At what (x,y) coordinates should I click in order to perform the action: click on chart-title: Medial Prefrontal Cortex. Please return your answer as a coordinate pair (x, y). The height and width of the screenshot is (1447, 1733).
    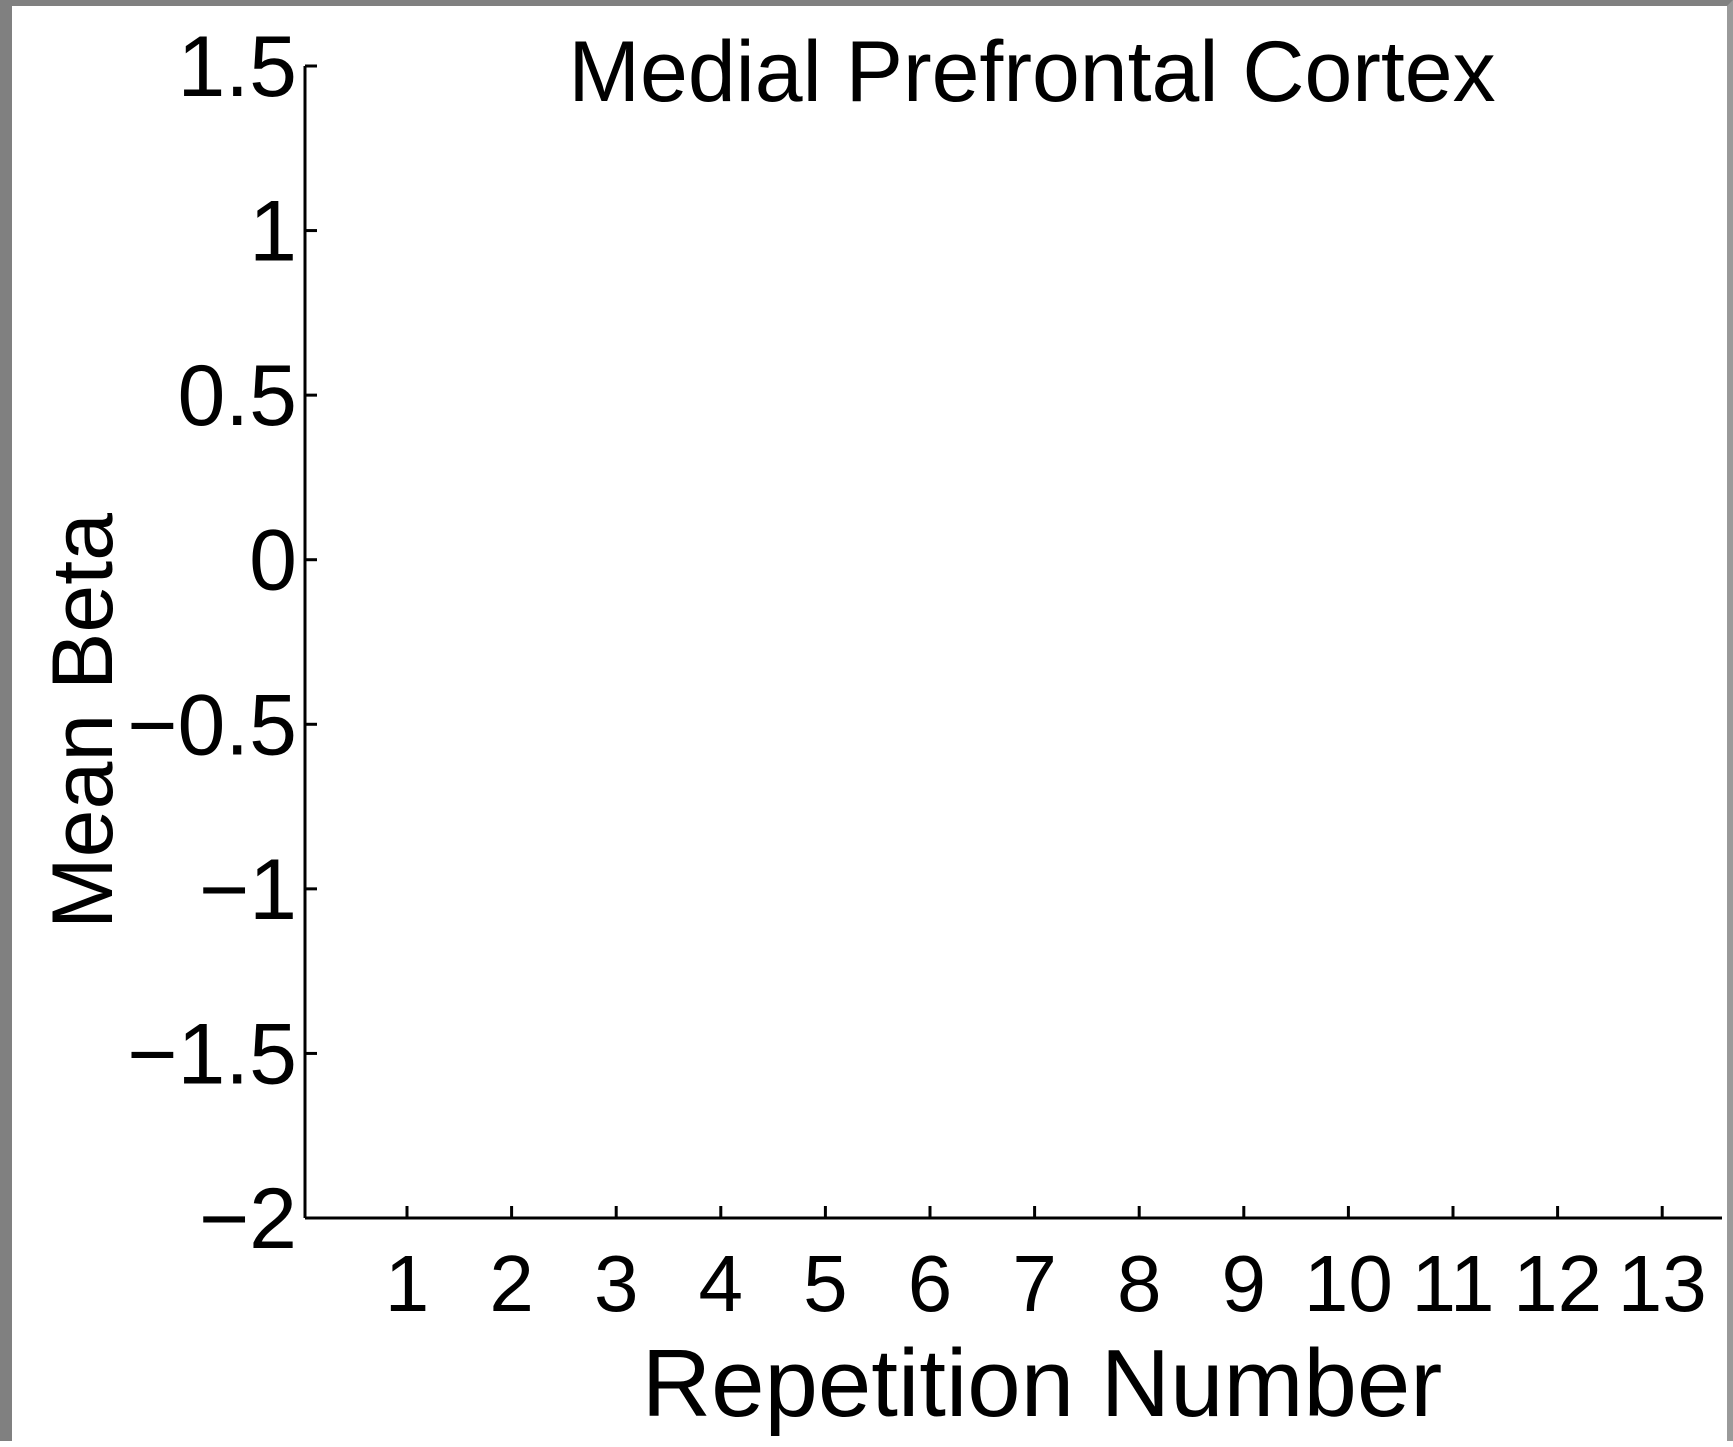
    Looking at the image, I should click on (1031, 72).